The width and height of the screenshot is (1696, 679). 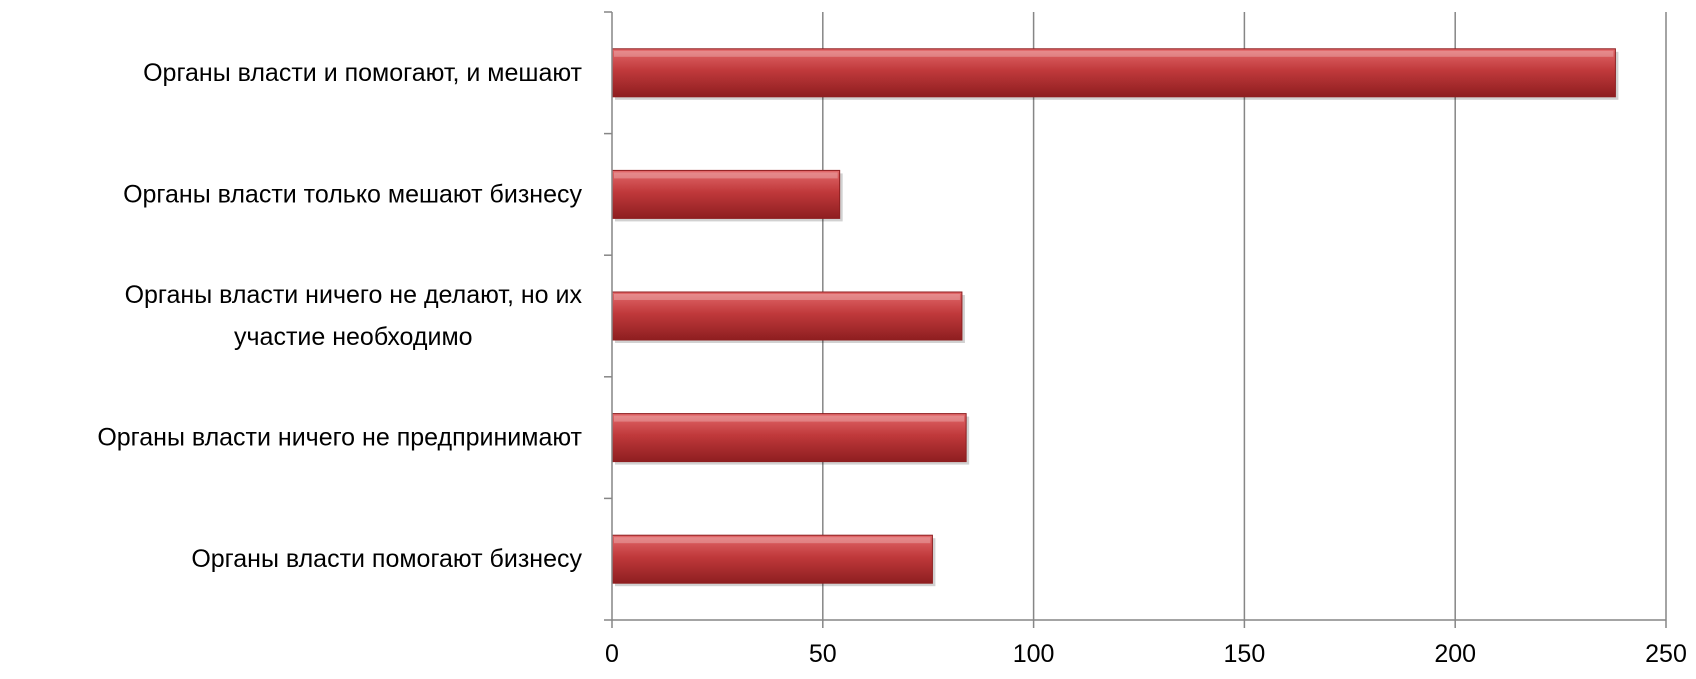 I want to click on x-tick-label: 200, so click(x=1455, y=654).